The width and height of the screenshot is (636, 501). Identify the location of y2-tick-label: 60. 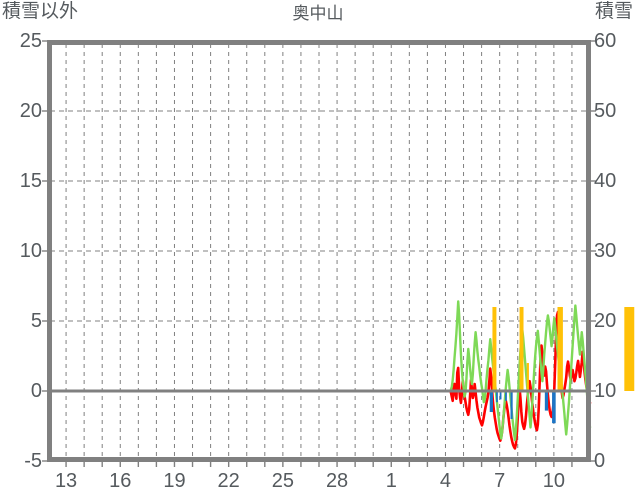
(605, 41).